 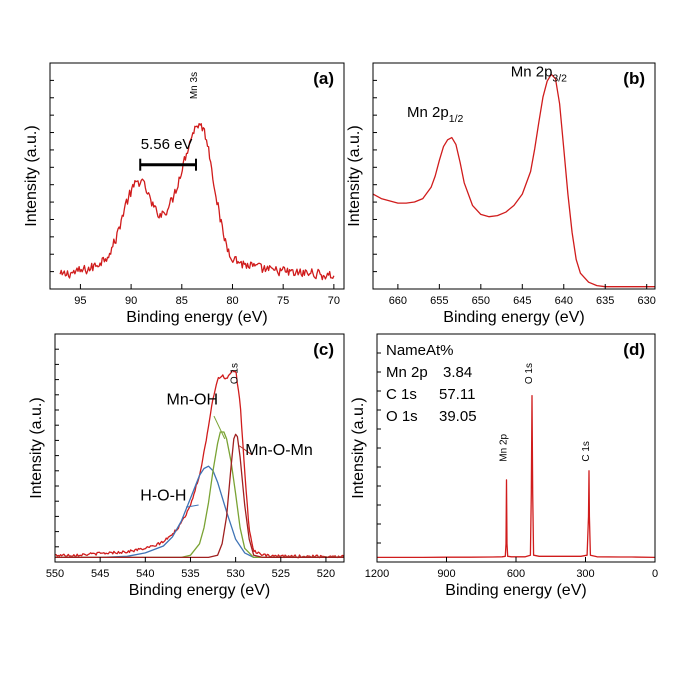 I want to click on panel-b-annotation-0-subscript: 1/2, so click(x=456, y=119).